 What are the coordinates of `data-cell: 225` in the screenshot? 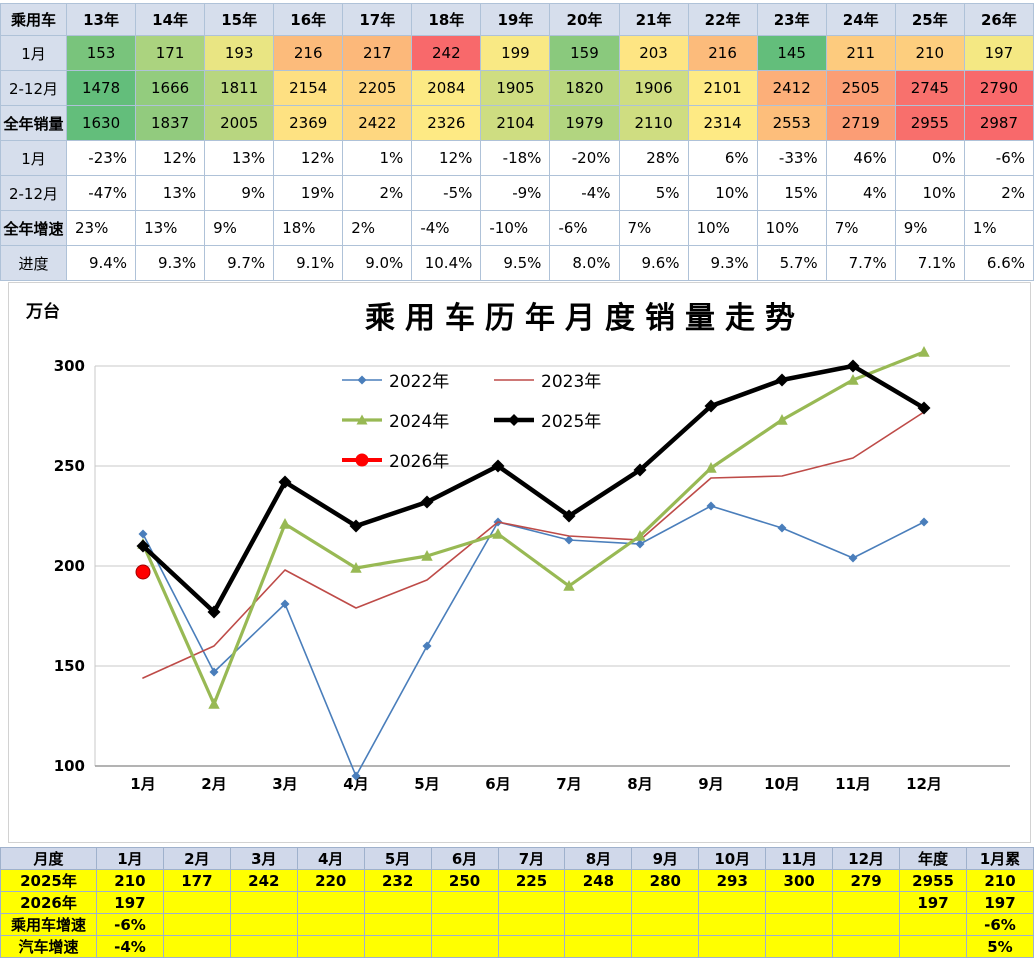 It's located at (531, 880).